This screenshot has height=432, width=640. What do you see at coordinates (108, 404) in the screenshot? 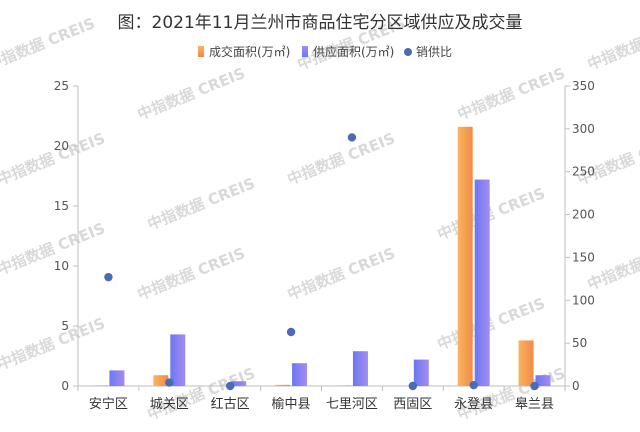
I see `x-category-label: 安宁区` at bounding box center [108, 404].